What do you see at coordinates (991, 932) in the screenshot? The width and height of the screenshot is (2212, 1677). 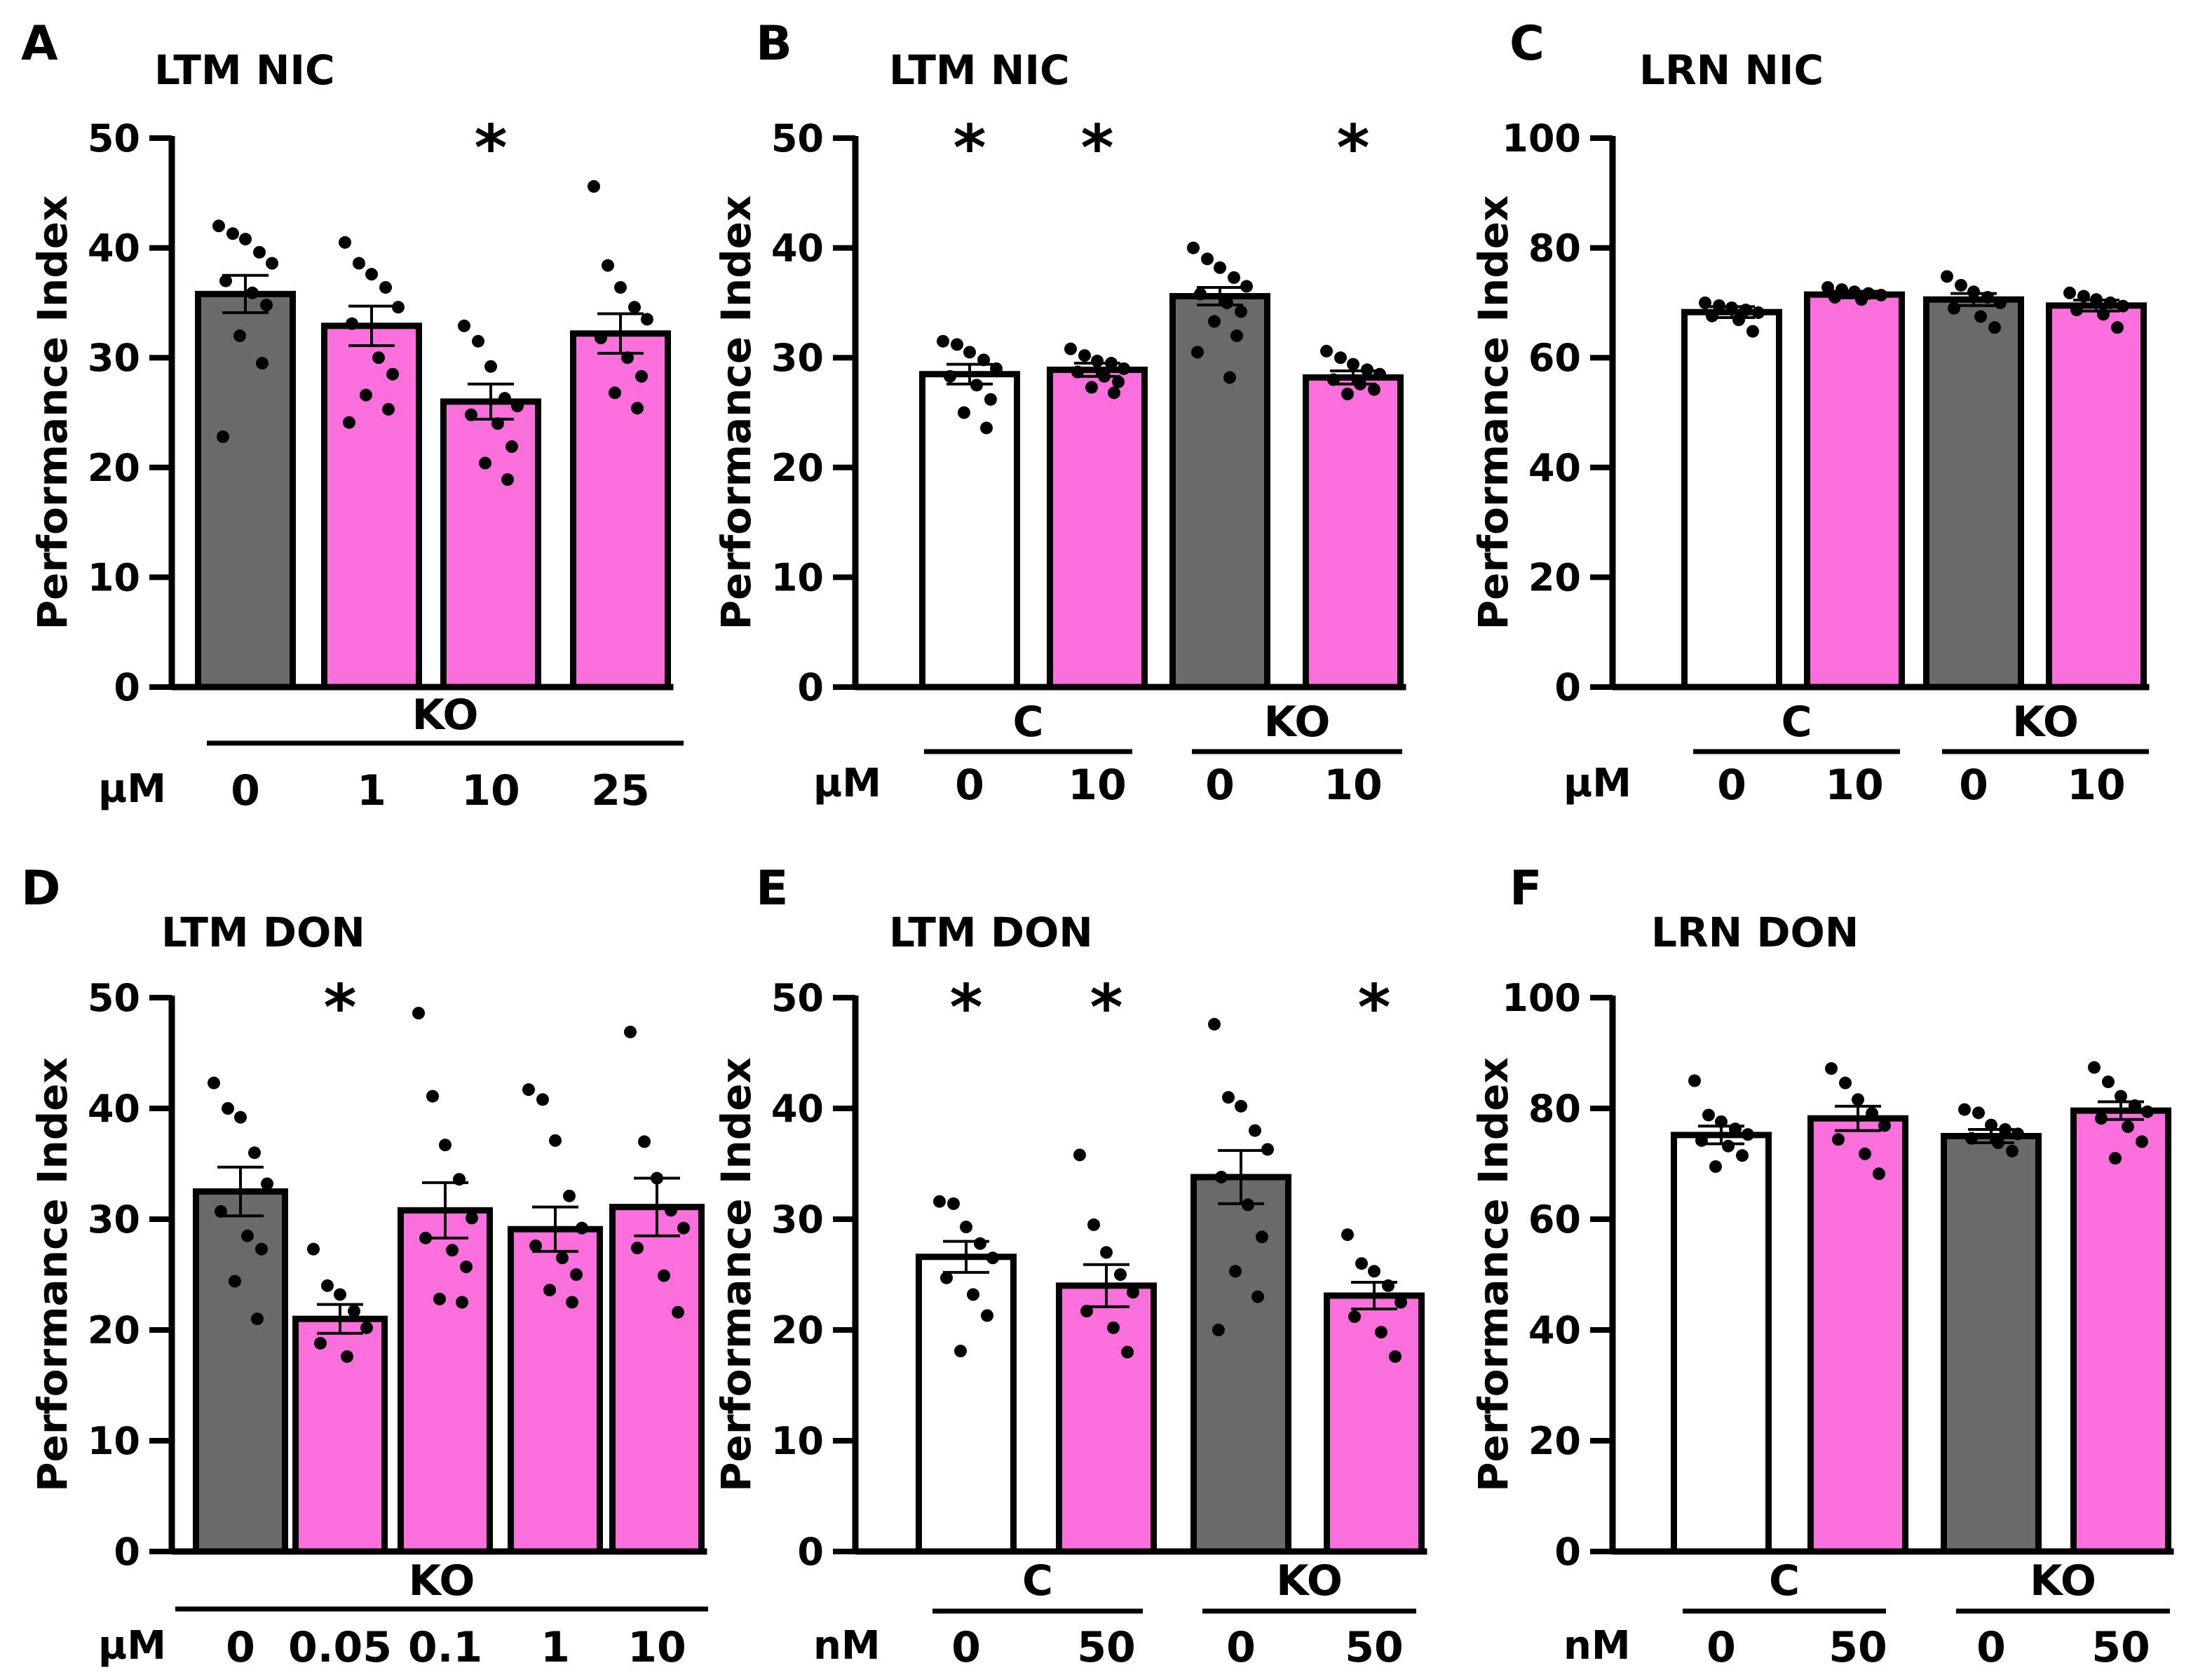 I see `panel-title: LTM DON` at bounding box center [991, 932].